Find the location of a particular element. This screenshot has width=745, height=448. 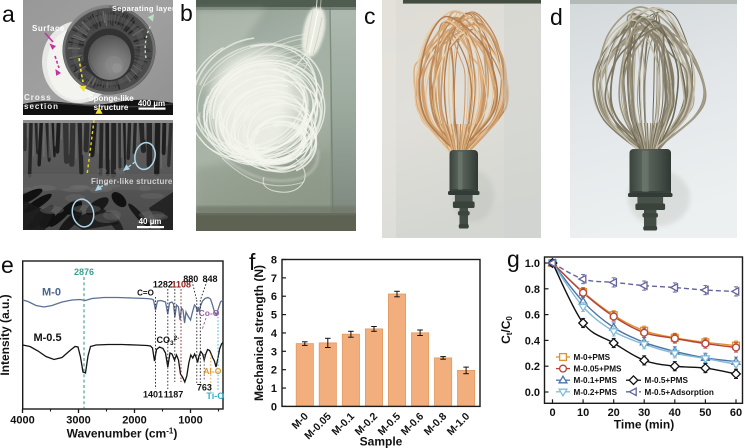

svg-text: Separating layer is located at coordinates (142, 8).